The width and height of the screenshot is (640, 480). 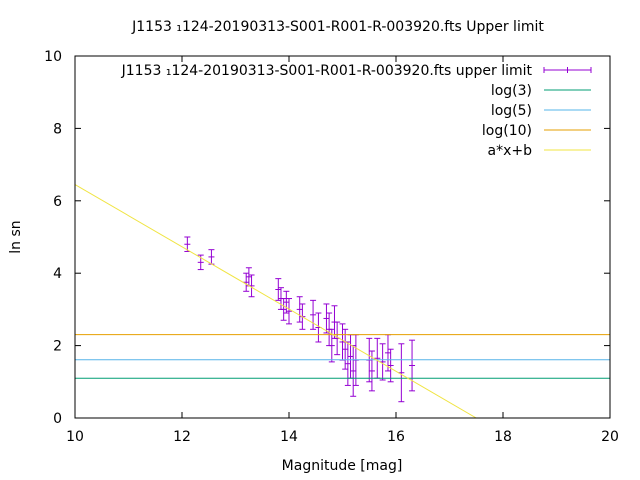 What do you see at coordinates (16, 236) in the screenshot?
I see `y-axis-label: ln sn` at bounding box center [16, 236].